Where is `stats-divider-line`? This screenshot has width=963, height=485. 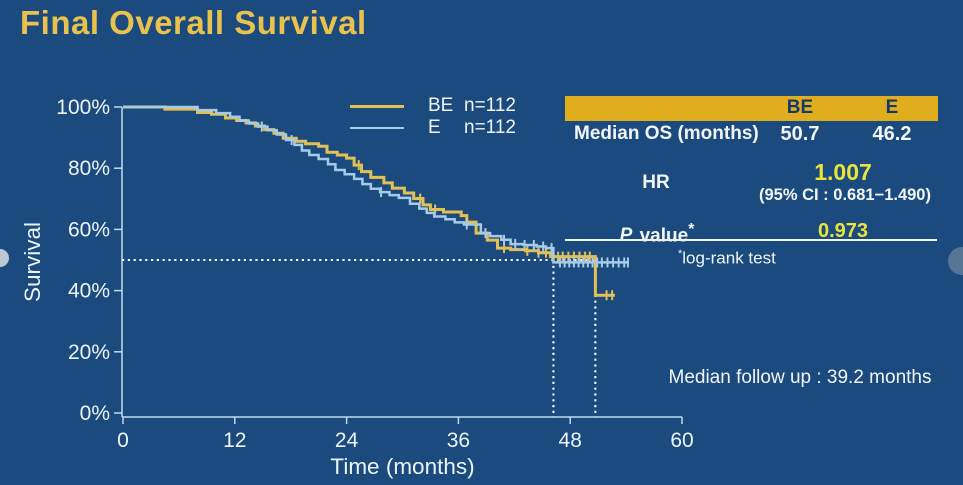
stats-divider-line is located at coordinates (751, 240).